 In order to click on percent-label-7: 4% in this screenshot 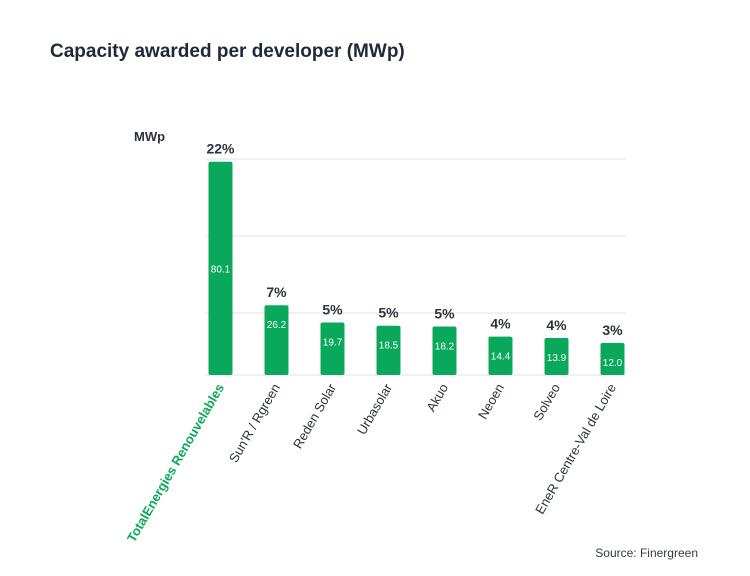, I will do `click(556, 325)`.